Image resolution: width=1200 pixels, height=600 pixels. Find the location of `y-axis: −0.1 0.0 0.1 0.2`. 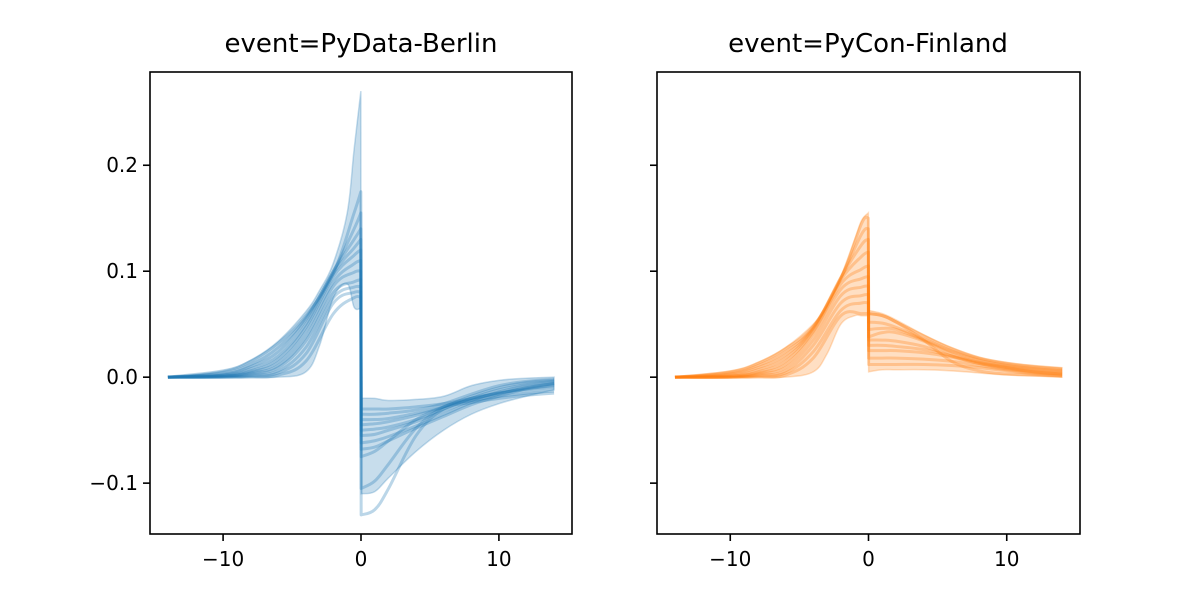

y-axis: −0.1 0.0 0.1 0.2 is located at coordinates (119, 324).